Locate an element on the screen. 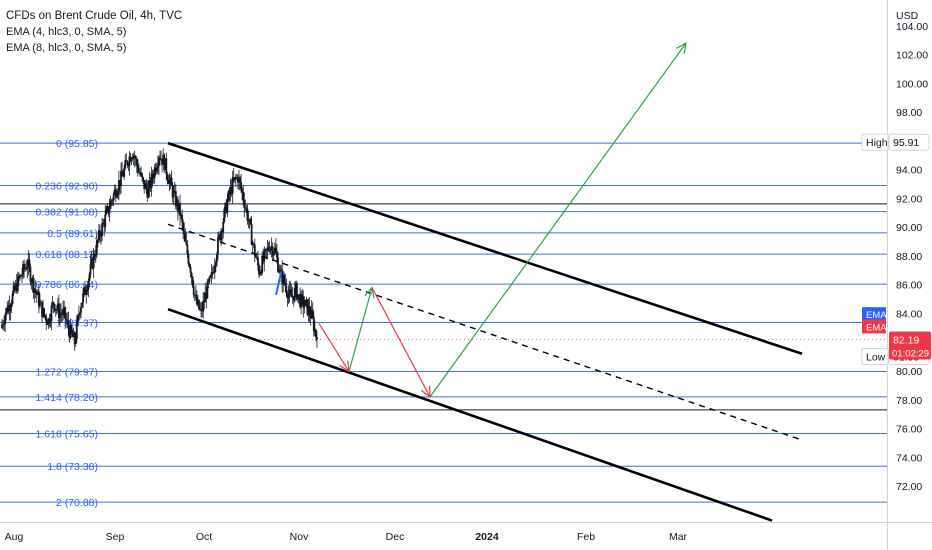 This screenshot has height=550, width=932. price-tick-4: 80.00 is located at coordinates (909, 372).